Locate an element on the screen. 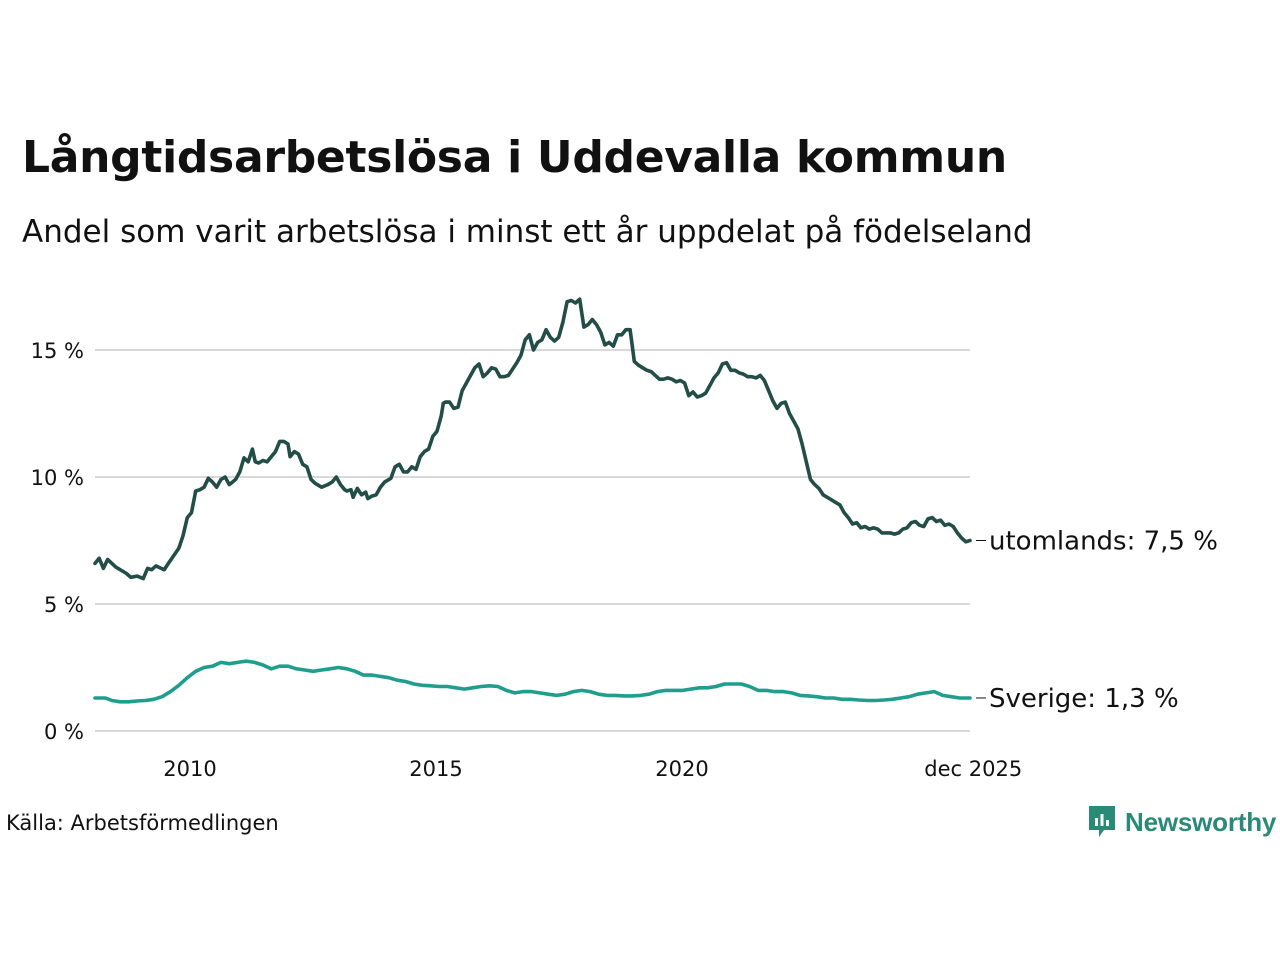 The width and height of the screenshot is (1280, 960). series-line-sverige is located at coordinates (532, 681).